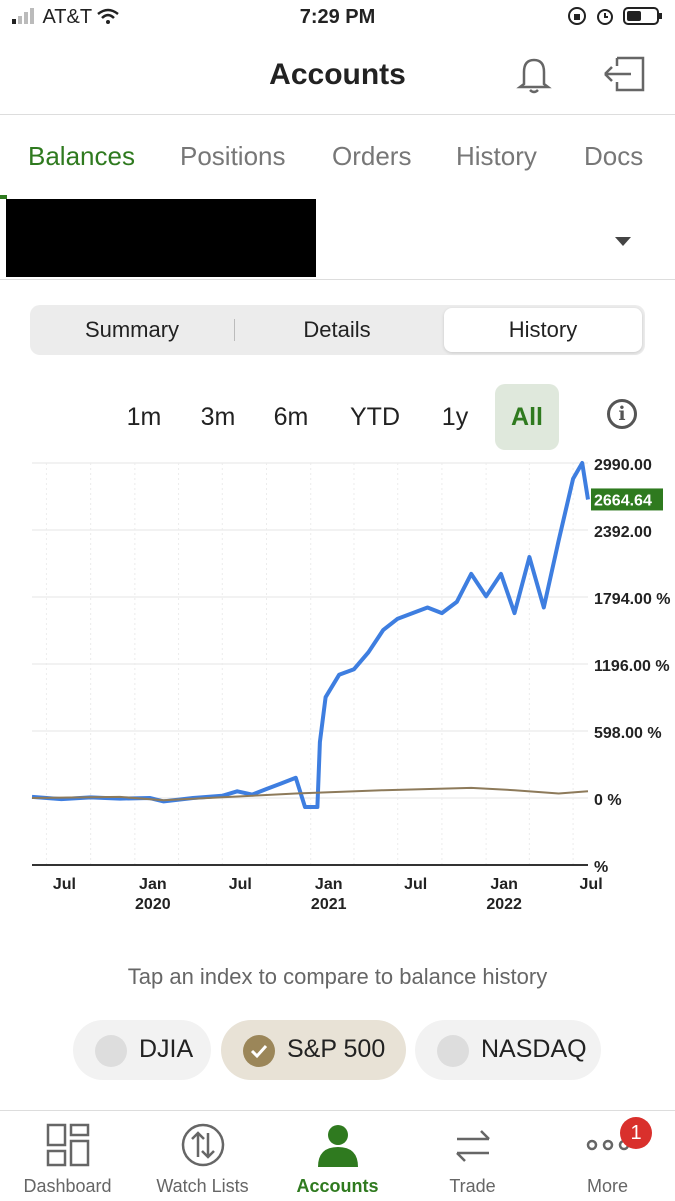 This screenshot has width=675, height=1201. What do you see at coordinates (534, 1049) in the screenshot?
I see `index-label: NASDAQ` at bounding box center [534, 1049].